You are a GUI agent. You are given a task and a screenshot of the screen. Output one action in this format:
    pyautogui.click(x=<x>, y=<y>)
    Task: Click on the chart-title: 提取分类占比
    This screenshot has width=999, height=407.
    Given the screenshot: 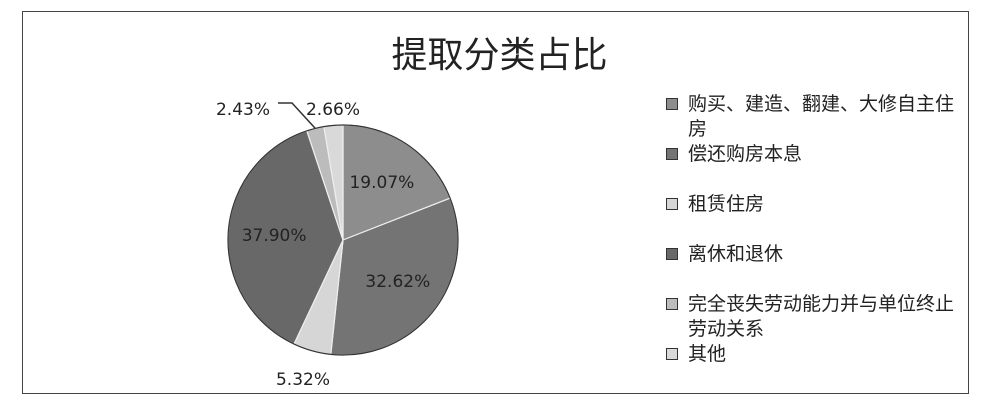 What is the action you would take?
    pyautogui.click(x=499, y=55)
    